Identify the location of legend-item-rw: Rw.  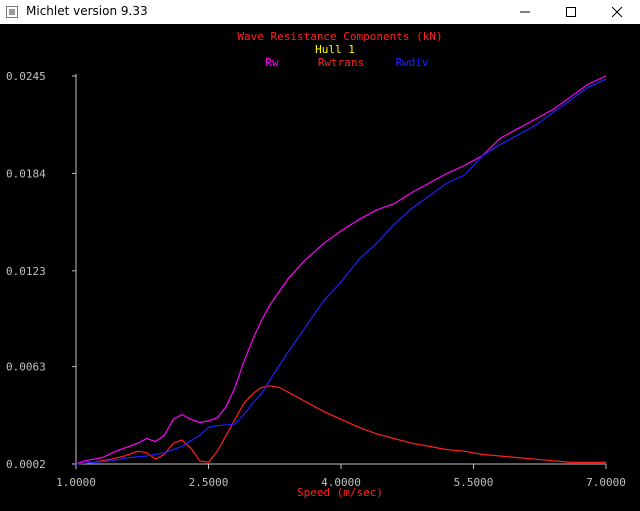
(272, 62).